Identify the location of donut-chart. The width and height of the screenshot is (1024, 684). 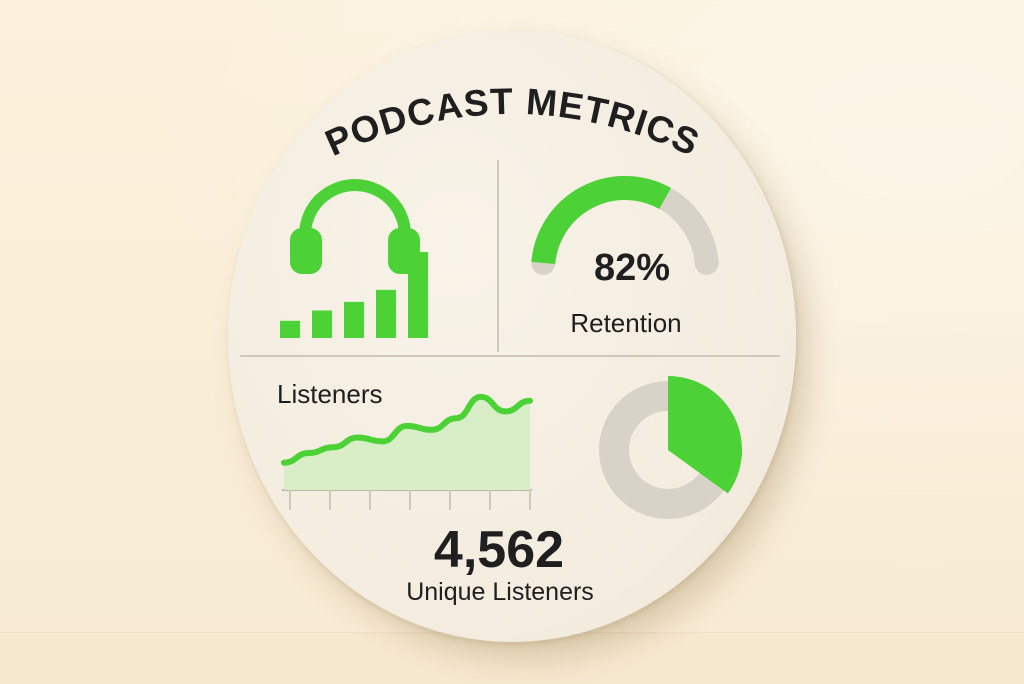
(671, 447).